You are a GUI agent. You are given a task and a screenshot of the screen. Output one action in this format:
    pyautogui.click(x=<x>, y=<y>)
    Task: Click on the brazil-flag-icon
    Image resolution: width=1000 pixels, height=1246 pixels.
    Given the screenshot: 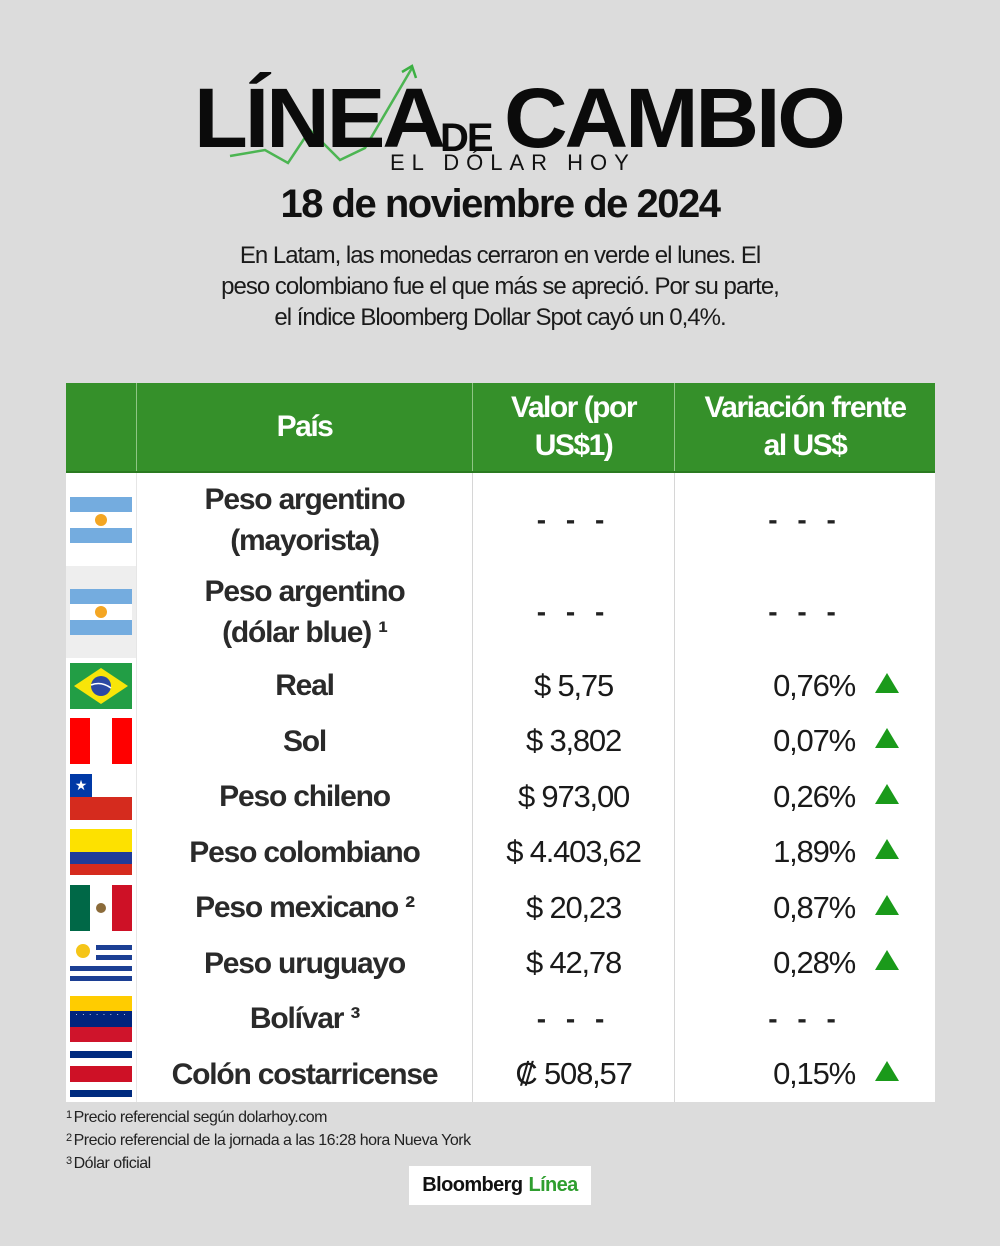 What is the action you would take?
    pyautogui.click(x=101, y=685)
    